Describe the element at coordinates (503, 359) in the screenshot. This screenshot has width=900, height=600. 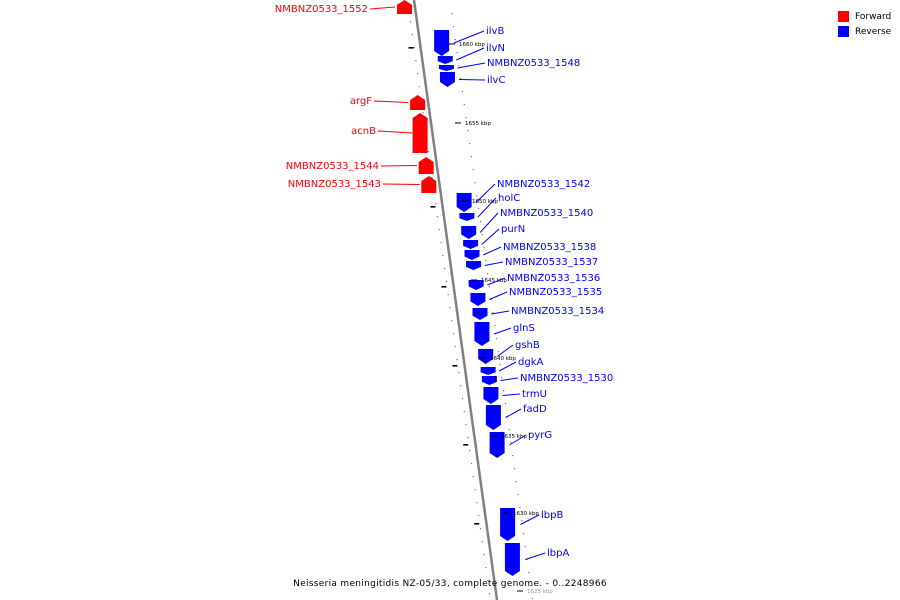
I see `scale-tick-label: 1640 kbp` at that location.